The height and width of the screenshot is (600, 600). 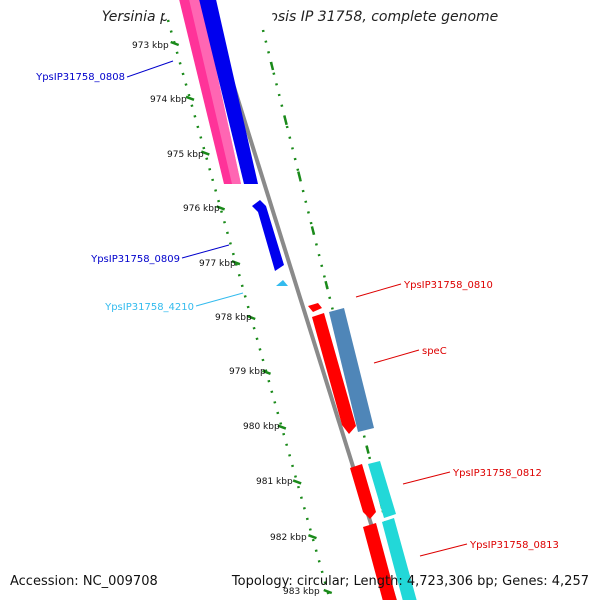 What do you see at coordinates (80, 77) in the screenshot?
I see `label-0808: YpsIP31758_0808` at bounding box center [80, 77].